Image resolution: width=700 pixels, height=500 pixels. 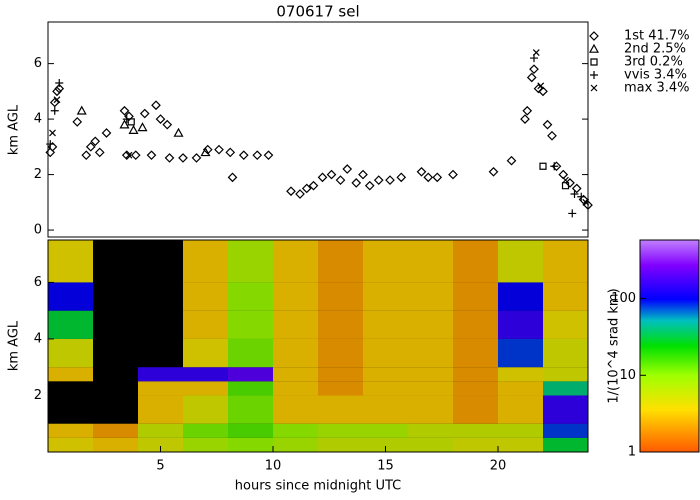 I want to click on x-axis-label: hours since midnight UTC, so click(x=318, y=486).